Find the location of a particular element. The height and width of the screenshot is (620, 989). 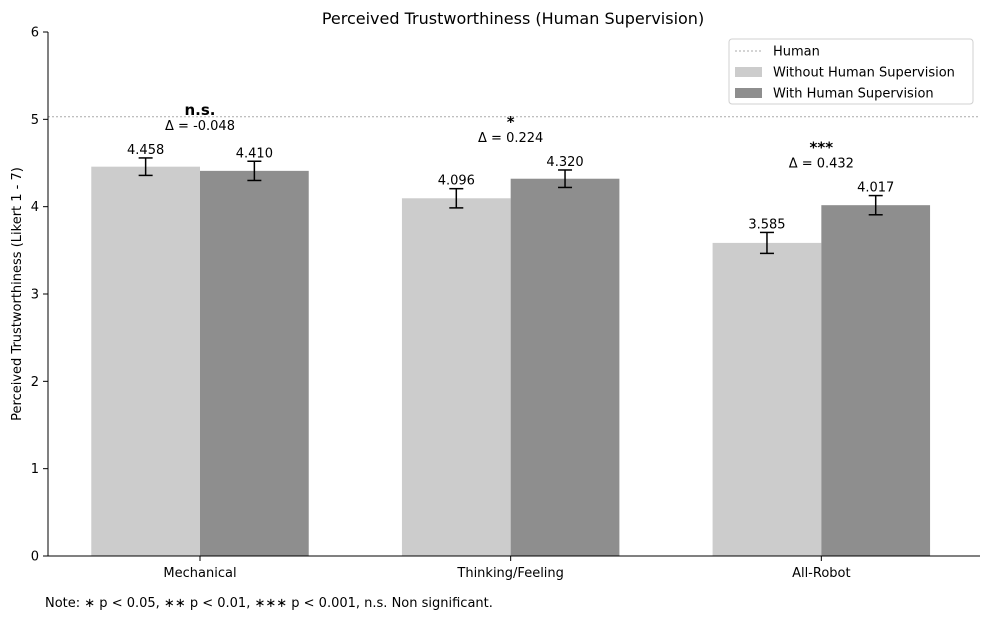

legend-label: With Human Supervision is located at coordinates (853, 94).